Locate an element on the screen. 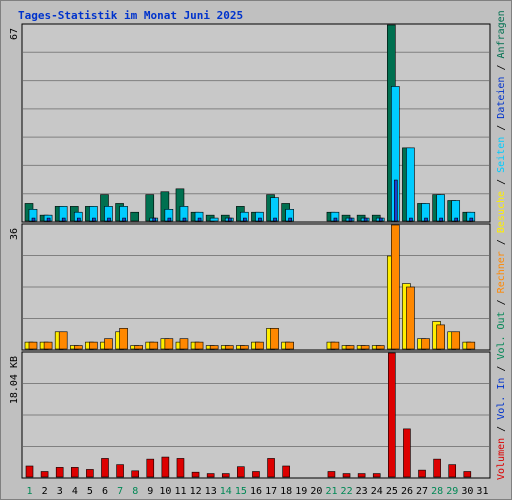 The image size is (512, 500). y-axis-max-label: 67 is located at coordinates (14, 34).